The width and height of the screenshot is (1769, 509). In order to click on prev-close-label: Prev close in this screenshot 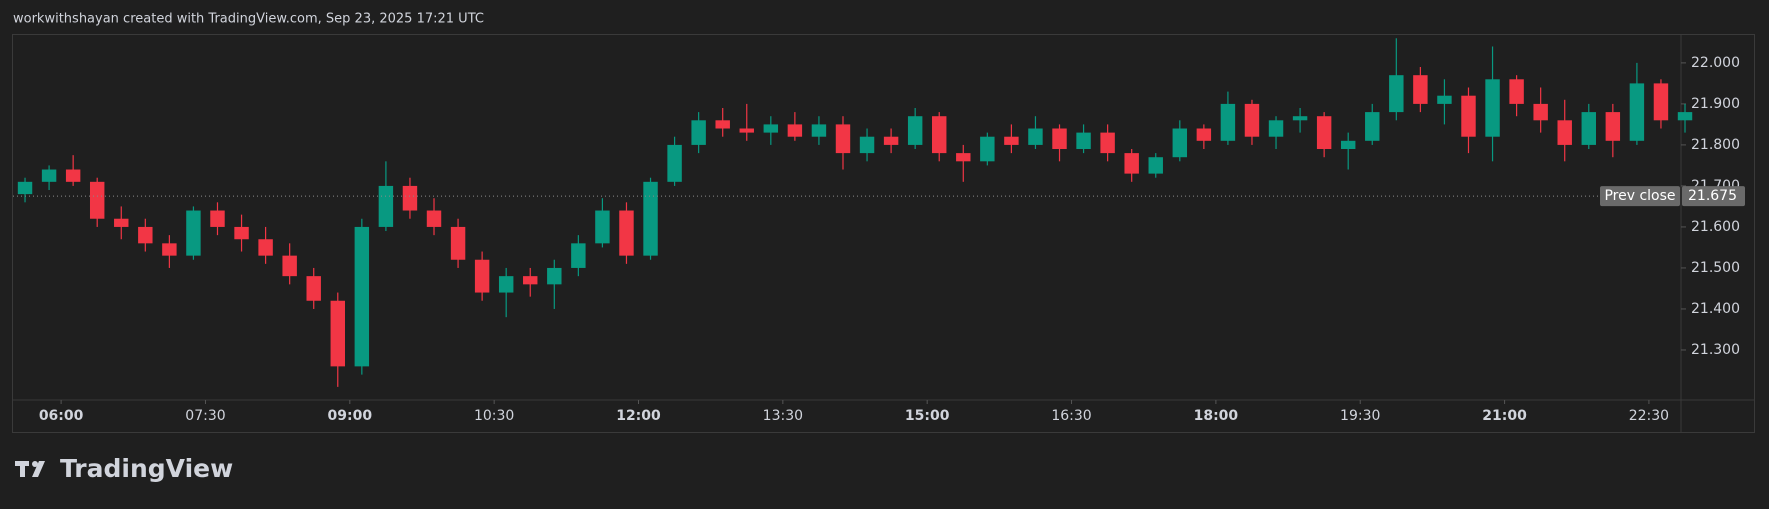, I will do `click(1639, 196)`.